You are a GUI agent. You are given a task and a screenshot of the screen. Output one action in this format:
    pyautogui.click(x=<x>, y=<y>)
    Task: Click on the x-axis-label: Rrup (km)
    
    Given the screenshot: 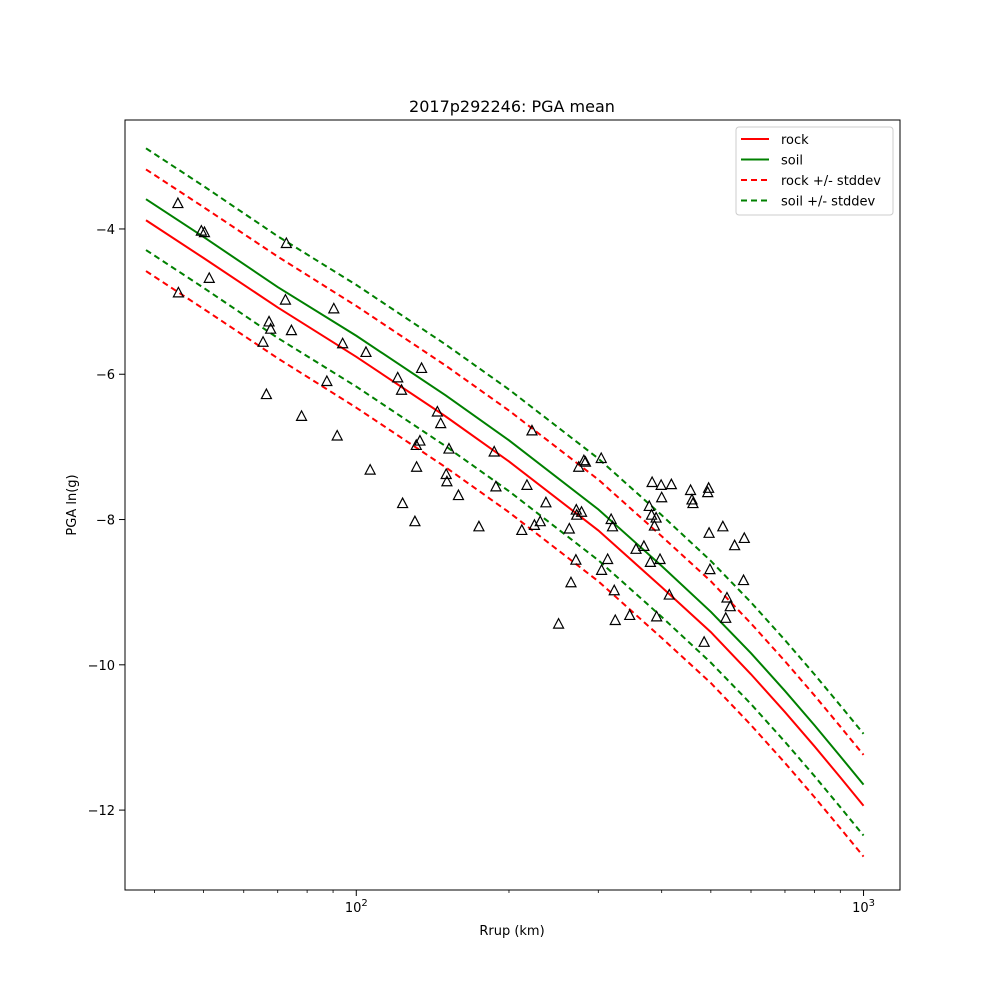 What is the action you would take?
    pyautogui.click(x=511, y=931)
    